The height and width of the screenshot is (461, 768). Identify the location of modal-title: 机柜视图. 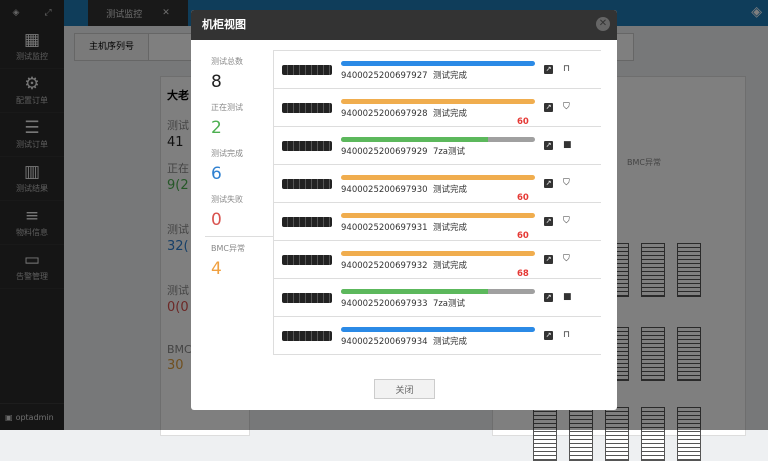
(224, 24).